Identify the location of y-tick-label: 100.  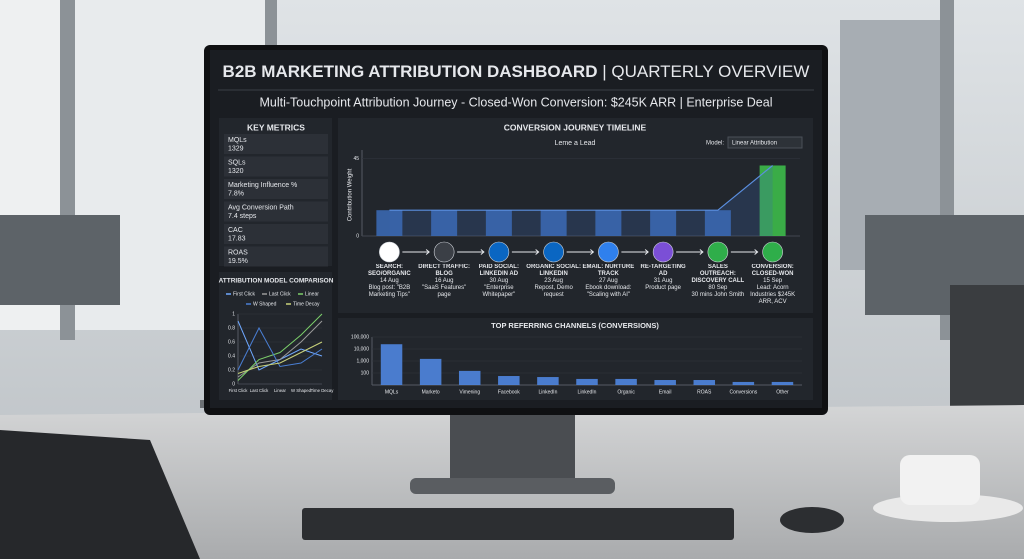
(365, 373).